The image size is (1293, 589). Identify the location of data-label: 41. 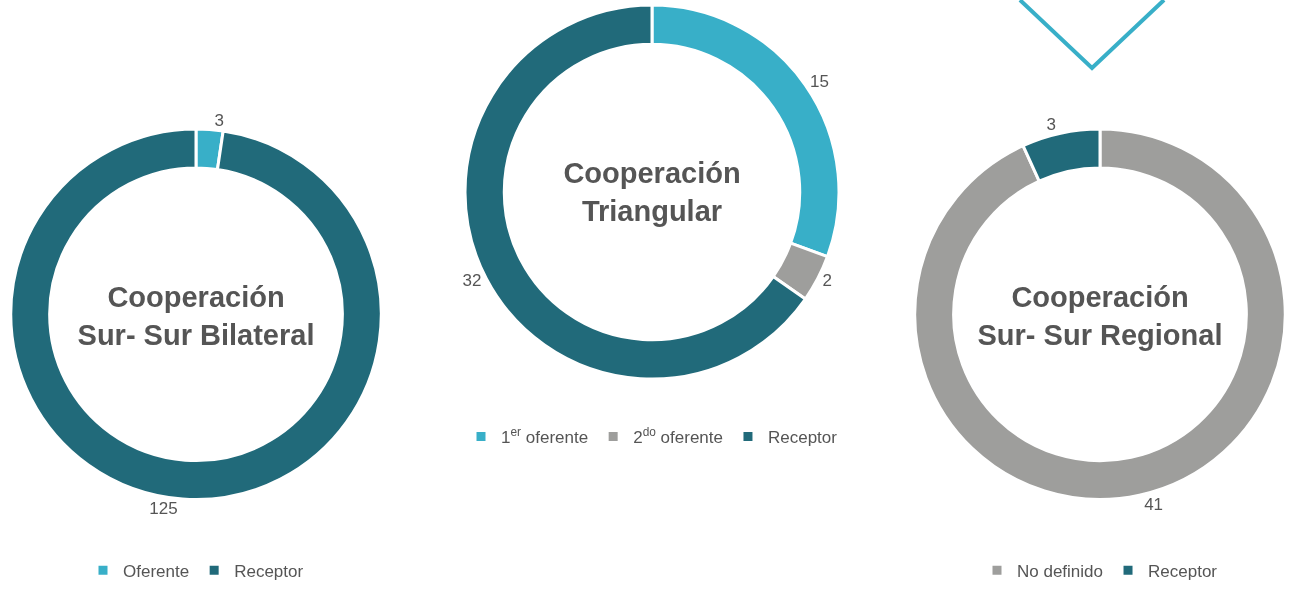
(1154, 504).